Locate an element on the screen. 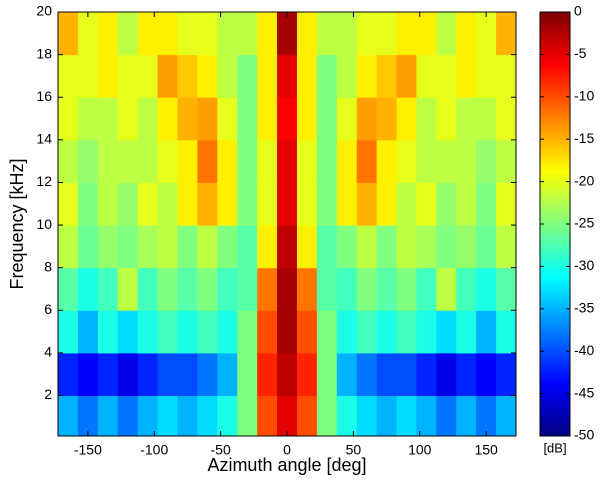 This screenshot has height=483, width=603. x-tick-label: 50 is located at coordinates (354, 450).